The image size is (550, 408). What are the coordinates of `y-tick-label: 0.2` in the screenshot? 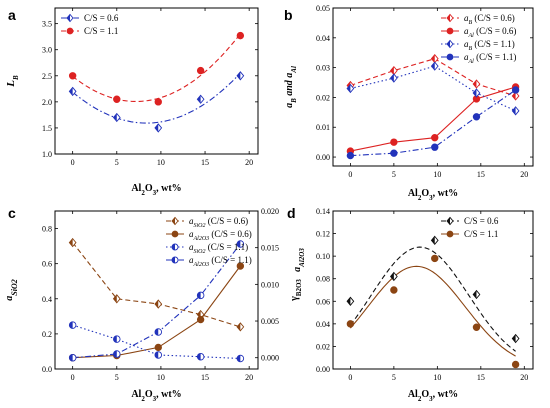 It's located at (47, 334).